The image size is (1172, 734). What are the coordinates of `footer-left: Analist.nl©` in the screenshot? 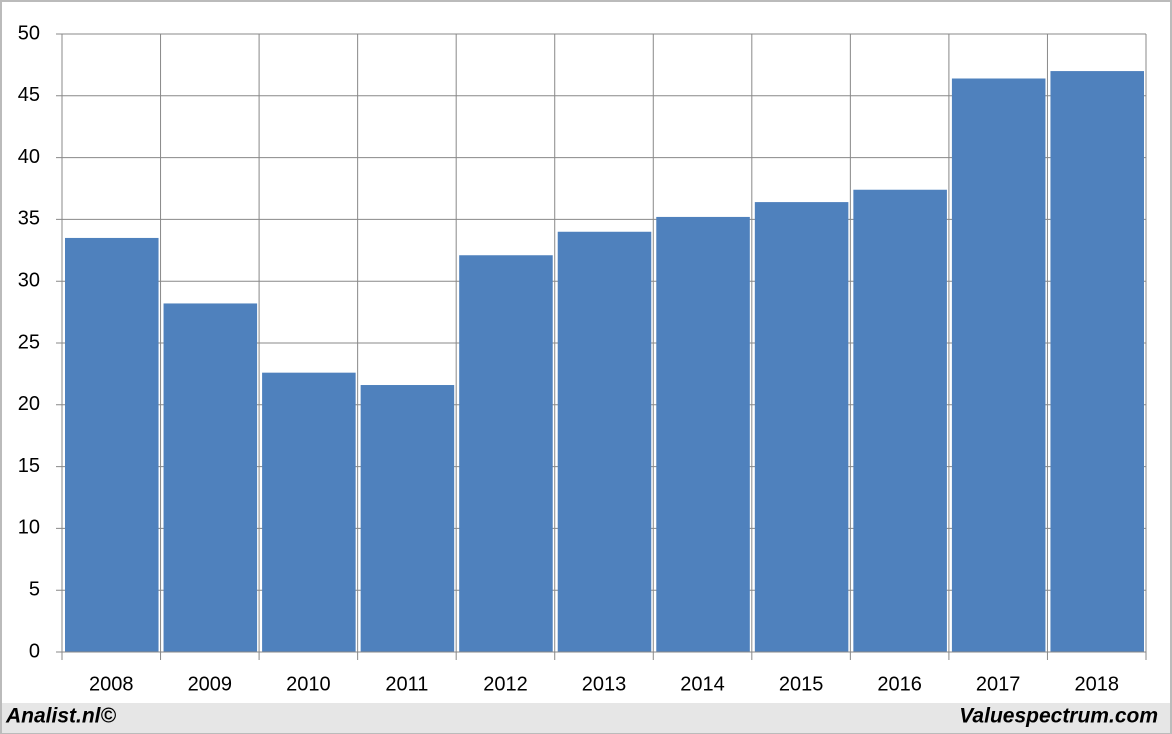 It's located at (61, 716).